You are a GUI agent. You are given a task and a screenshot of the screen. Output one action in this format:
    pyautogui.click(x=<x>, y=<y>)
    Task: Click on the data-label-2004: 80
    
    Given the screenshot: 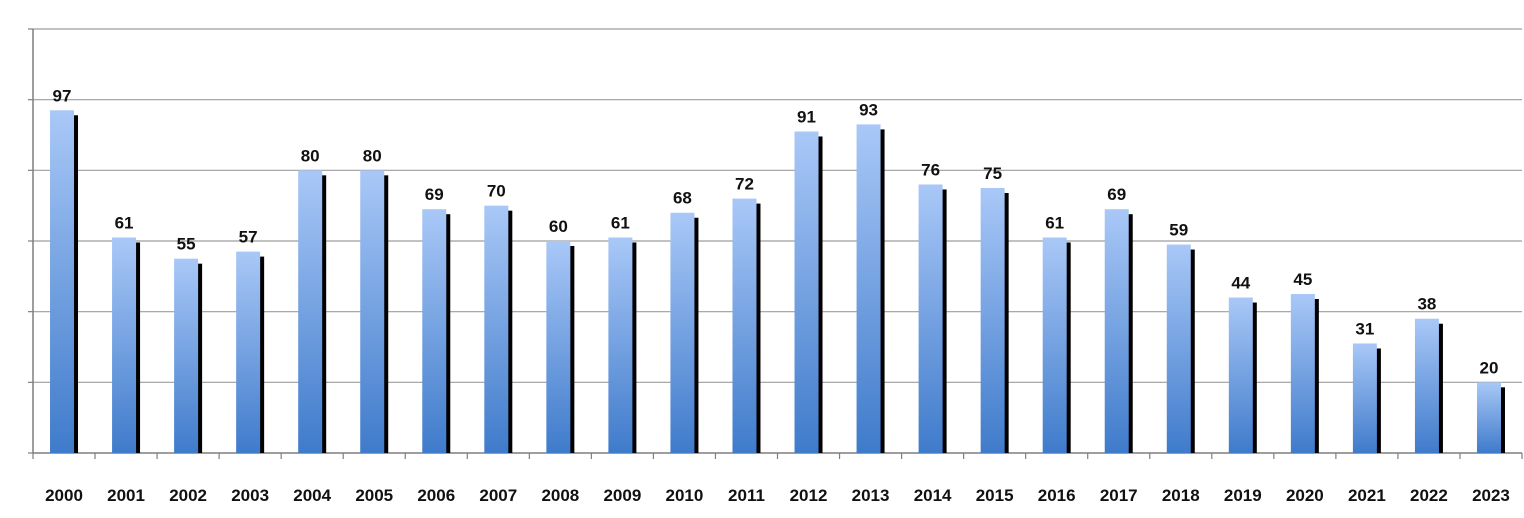 What is the action you would take?
    pyautogui.click(x=310, y=155)
    